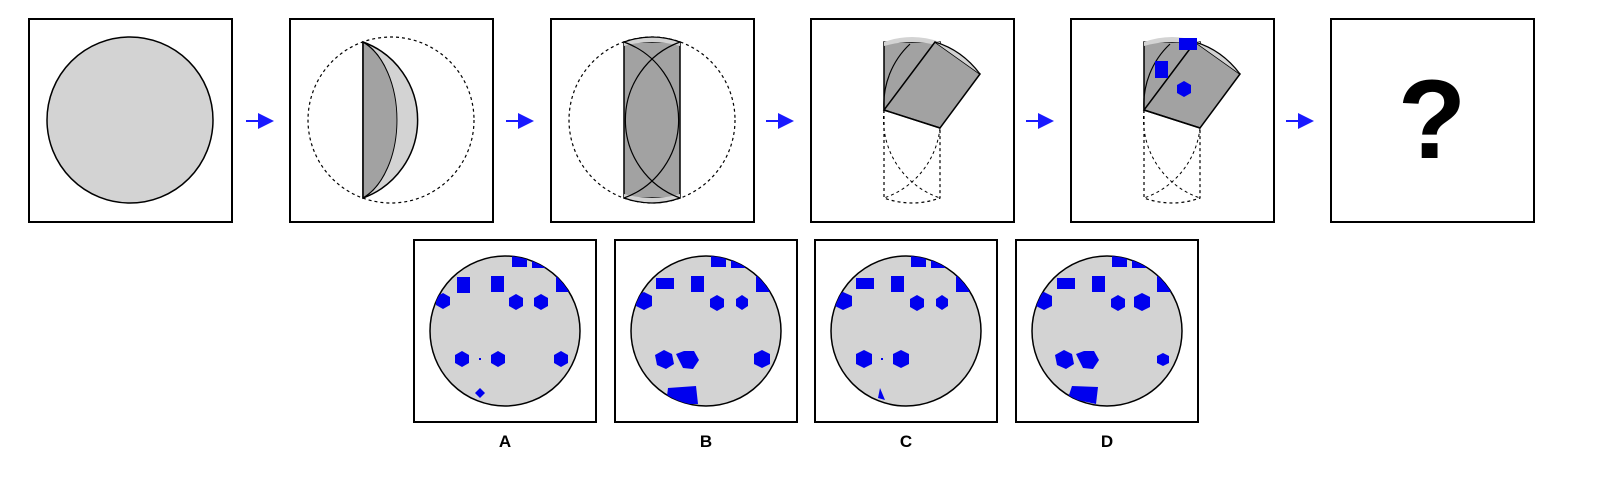  Describe the element at coordinates (652, 198) in the screenshot. I see `strip-bottom-cap` at that location.